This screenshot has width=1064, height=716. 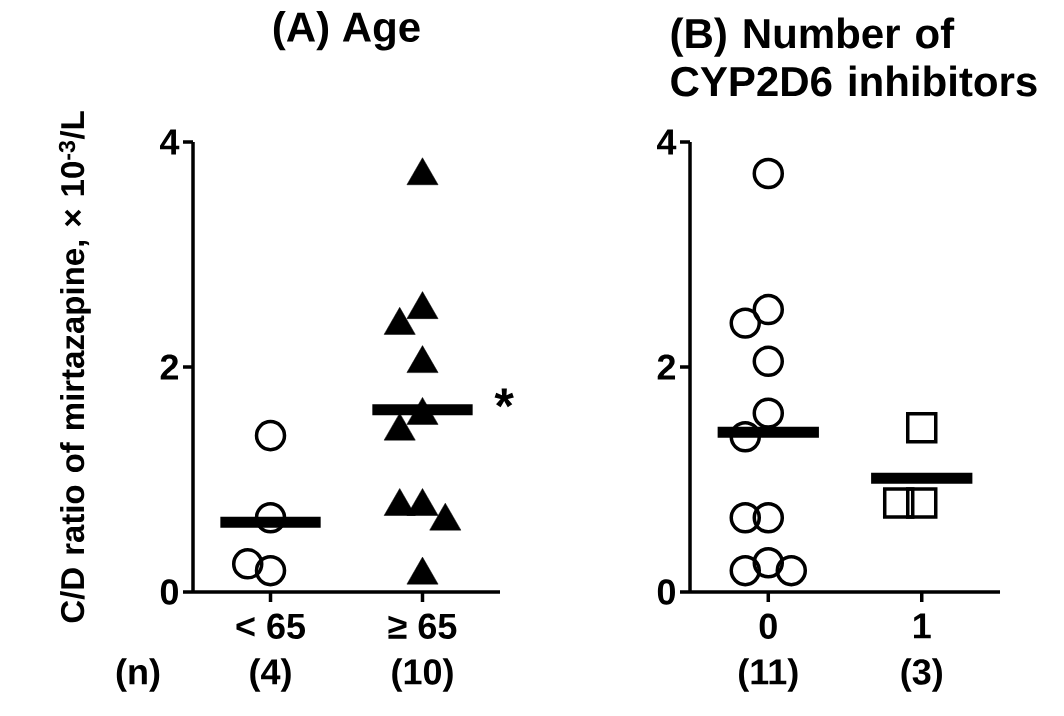 What do you see at coordinates (422, 626) in the screenshot?
I see `x-tick-label: ≥ 65` at bounding box center [422, 626].